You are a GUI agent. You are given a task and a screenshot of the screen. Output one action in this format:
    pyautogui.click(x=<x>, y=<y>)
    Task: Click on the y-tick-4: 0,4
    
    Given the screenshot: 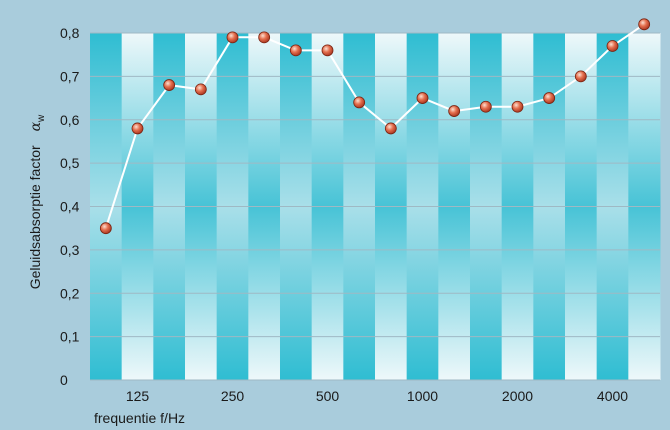 What is the action you would take?
    pyautogui.click(x=70, y=207)
    